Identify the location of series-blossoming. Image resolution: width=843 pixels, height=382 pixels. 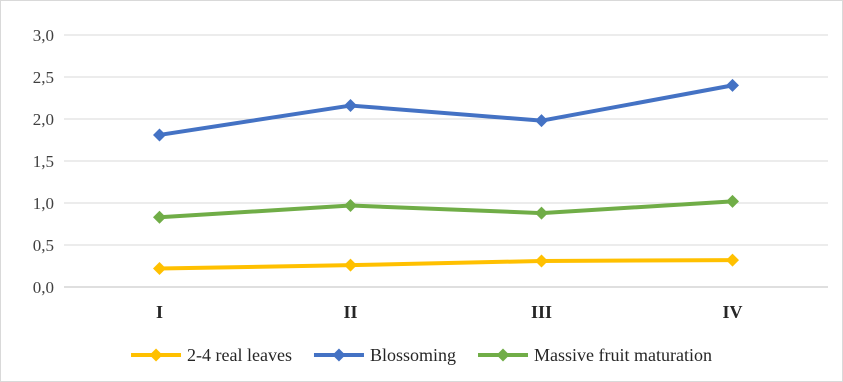
(446, 110).